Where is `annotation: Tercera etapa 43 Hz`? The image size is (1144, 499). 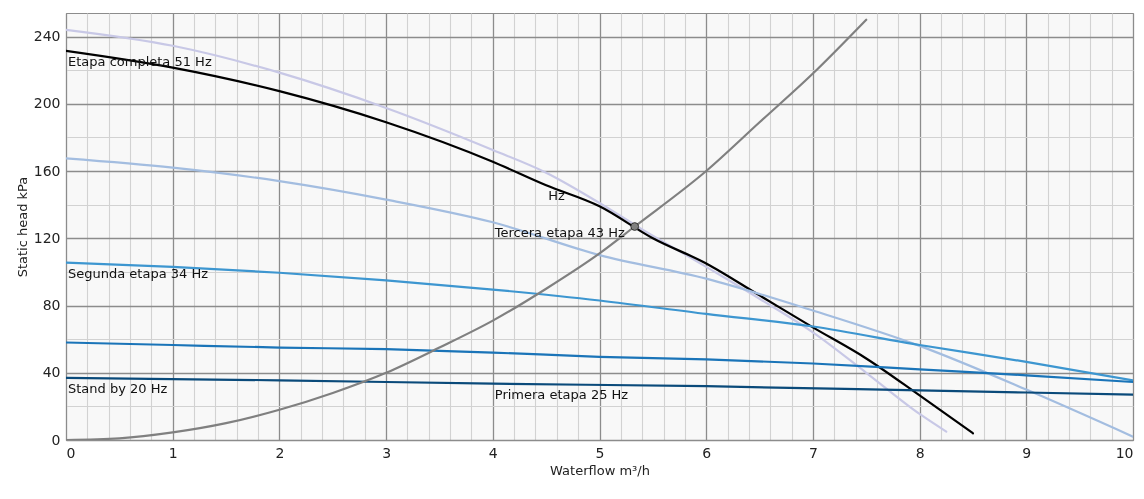
annotation: Tercera etapa 43 Hz is located at coordinates (559, 233).